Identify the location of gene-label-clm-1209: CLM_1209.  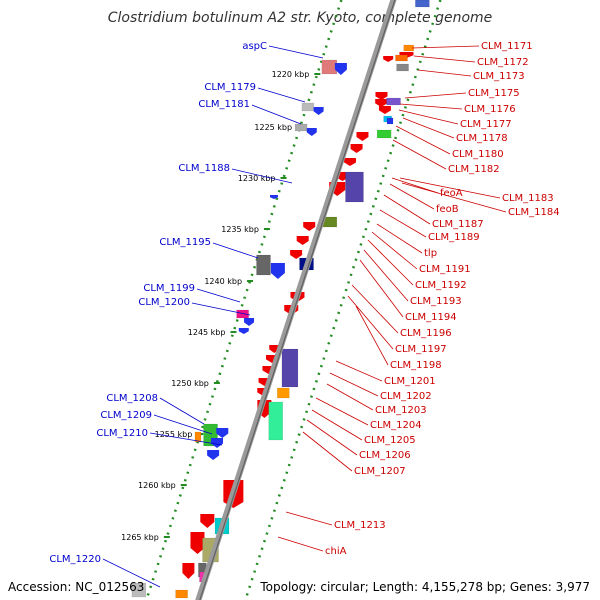
(126, 415).